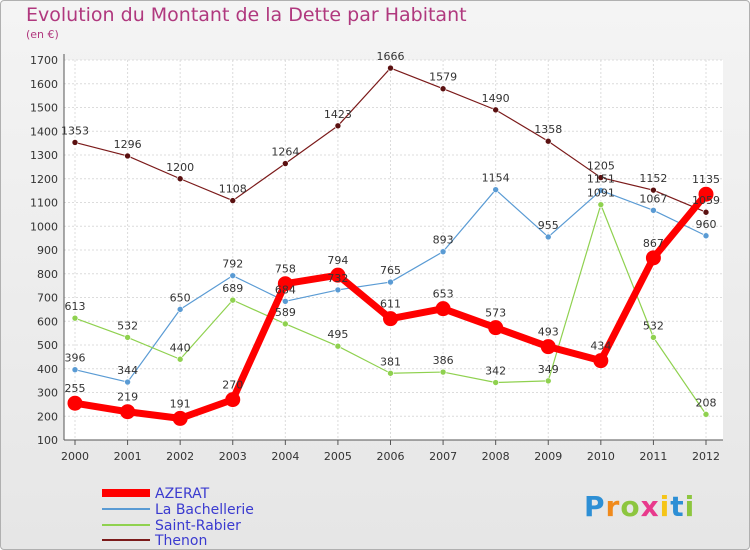 The height and width of the screenshot is (550, 750). I want to click on data-label-la-bachellerie: 1067, so click(653, 198).